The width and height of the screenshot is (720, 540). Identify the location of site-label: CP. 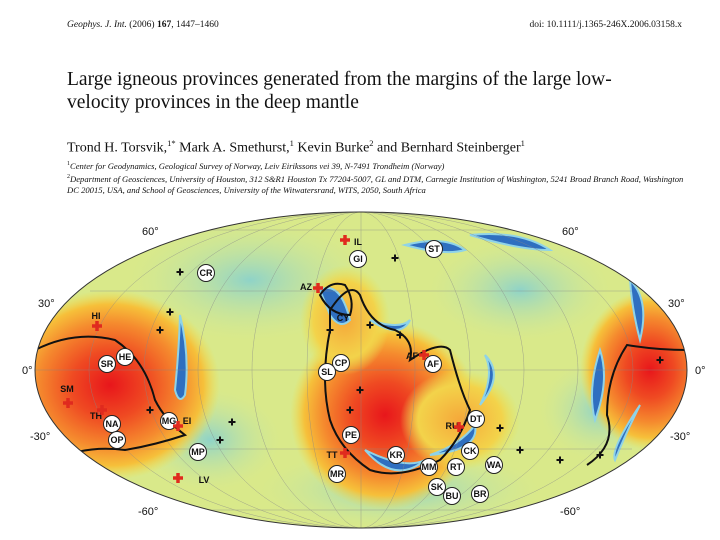
(341, 363).